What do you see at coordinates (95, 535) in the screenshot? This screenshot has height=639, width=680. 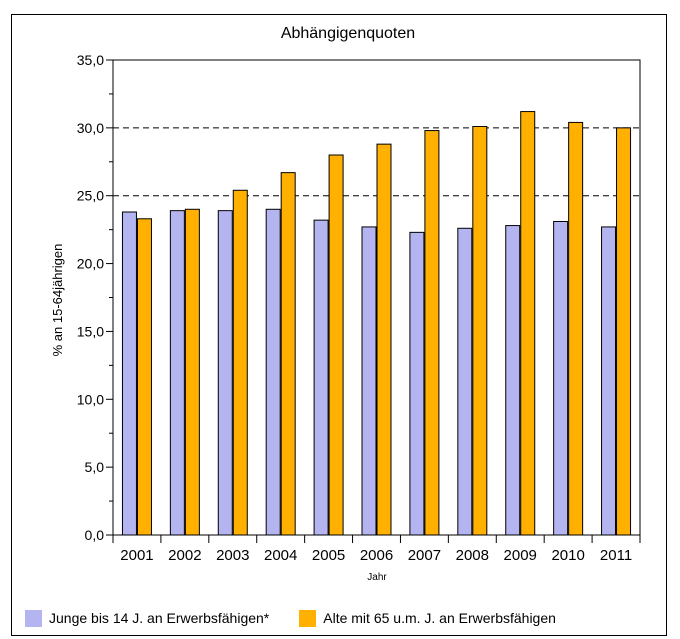 I see `y-tick-label: 0,0` at bounding box center [95, 535].